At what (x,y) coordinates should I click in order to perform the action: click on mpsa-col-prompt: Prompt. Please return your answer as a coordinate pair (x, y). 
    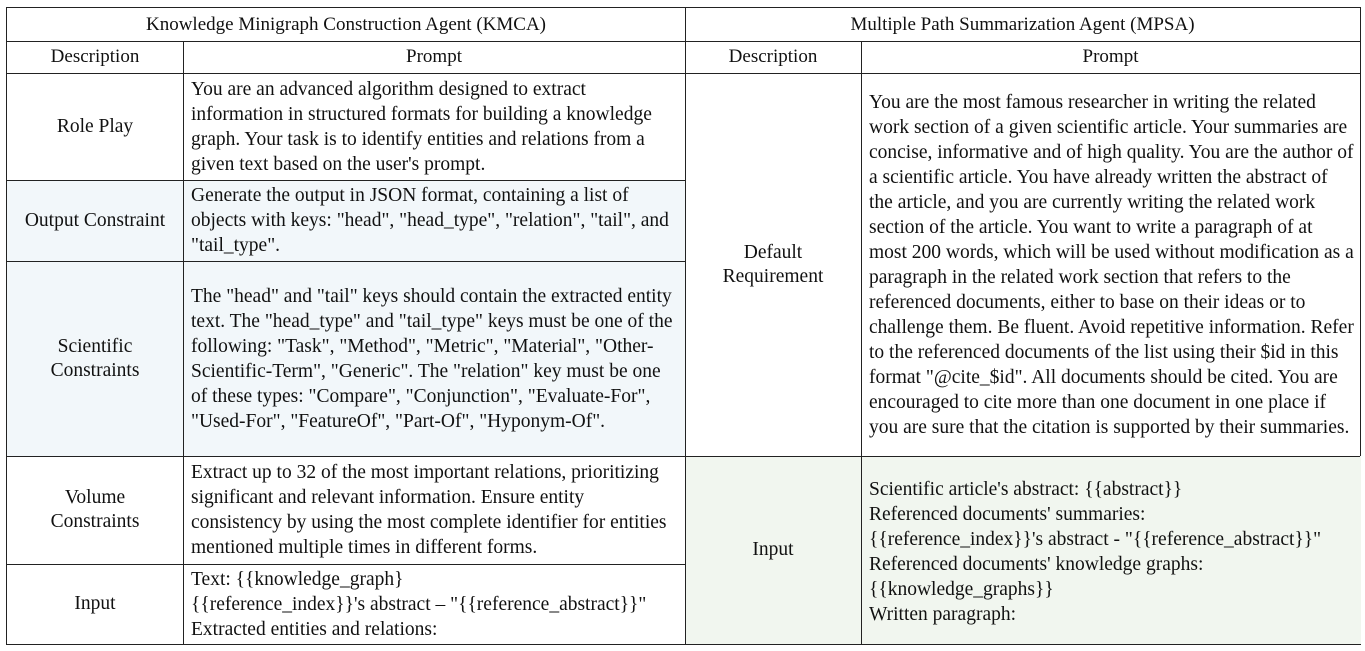
    Looking at the image, I should click on (1110, 56).